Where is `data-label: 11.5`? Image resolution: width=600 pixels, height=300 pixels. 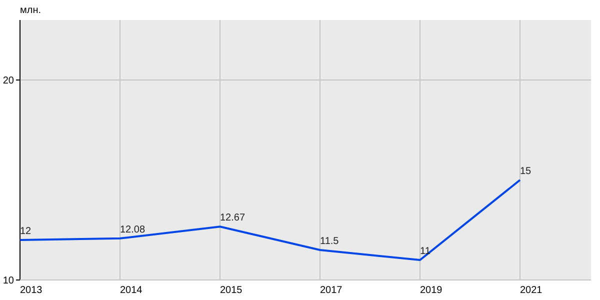 data-label: 11.5 is located at coordinates (330, 241).